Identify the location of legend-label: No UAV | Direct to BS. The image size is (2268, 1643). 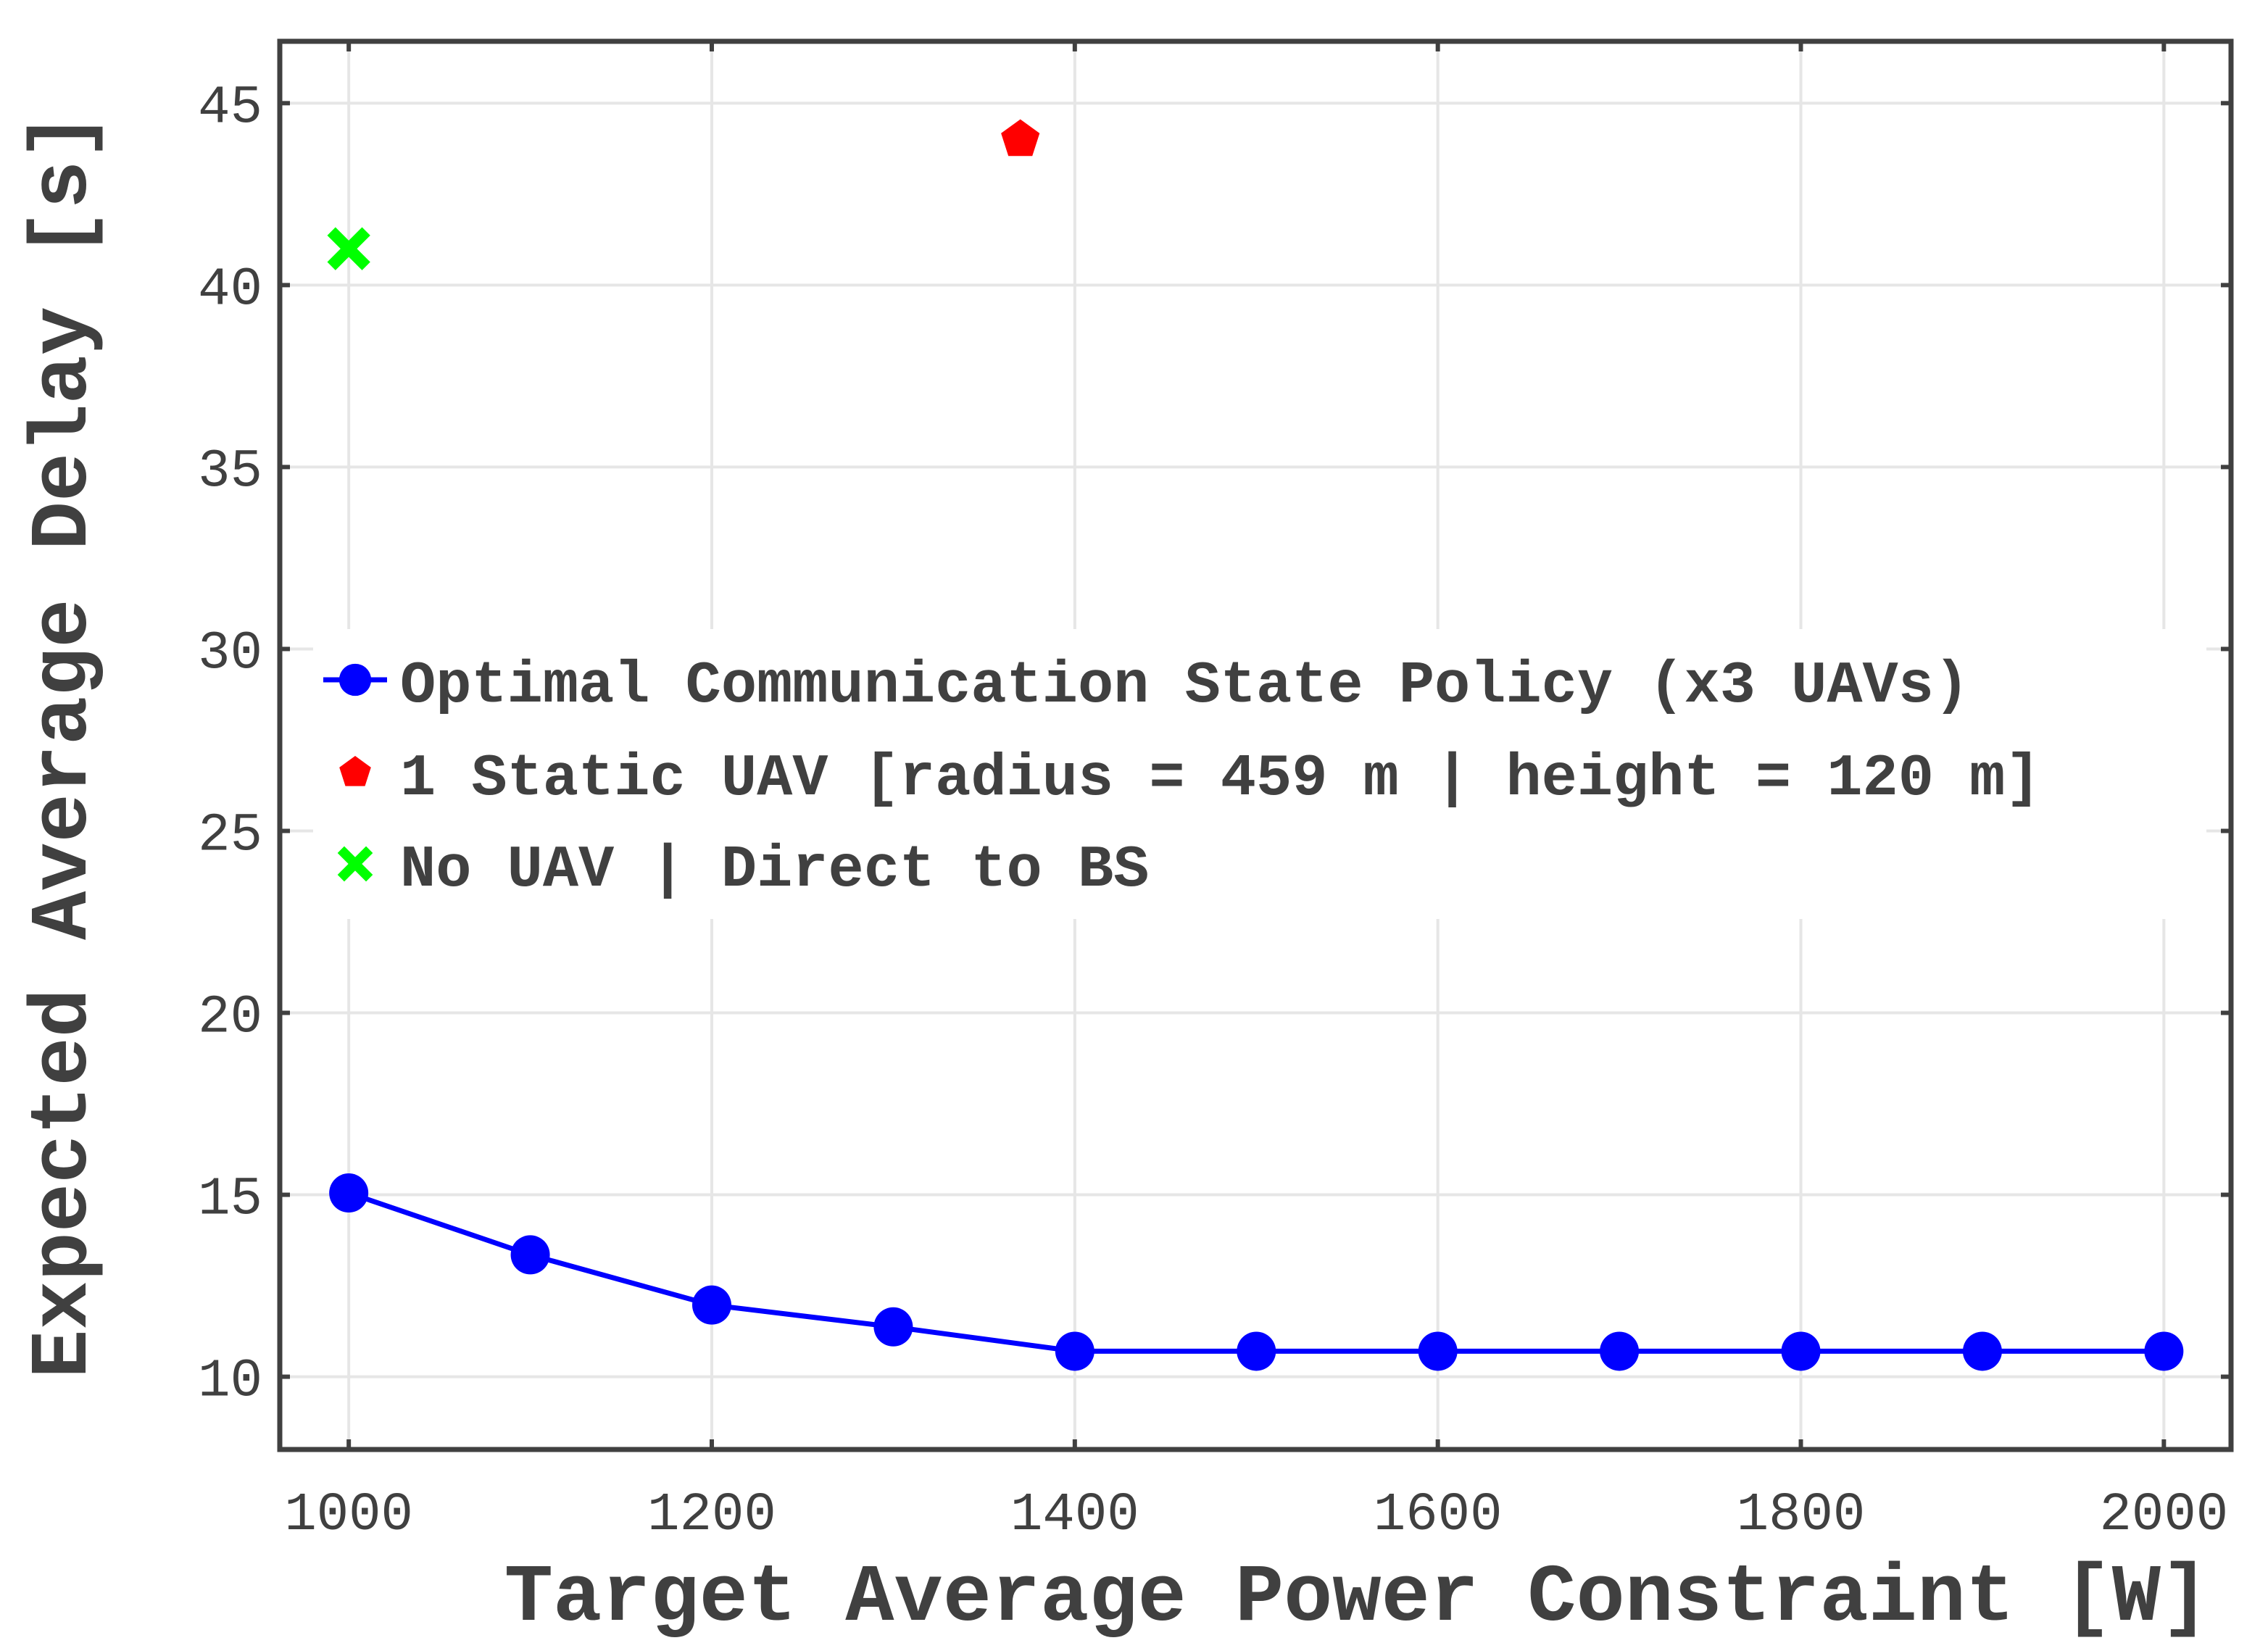
(774, 870).